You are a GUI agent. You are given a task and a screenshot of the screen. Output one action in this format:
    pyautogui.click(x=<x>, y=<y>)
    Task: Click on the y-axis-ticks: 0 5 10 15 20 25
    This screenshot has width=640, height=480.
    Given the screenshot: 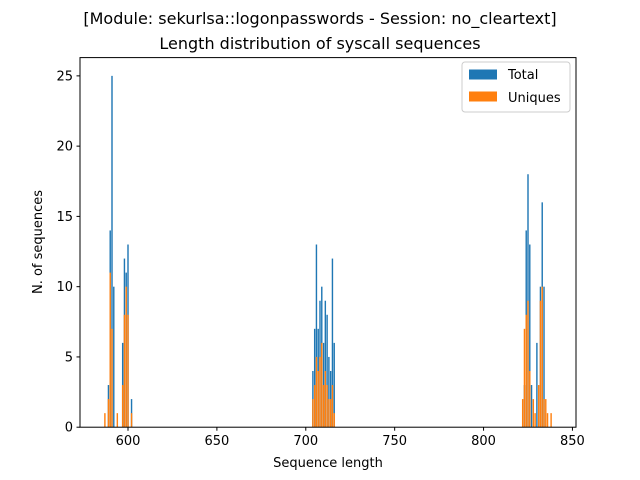 What is the action you would take?
    pyautogui.click(x=68, y=252)
    